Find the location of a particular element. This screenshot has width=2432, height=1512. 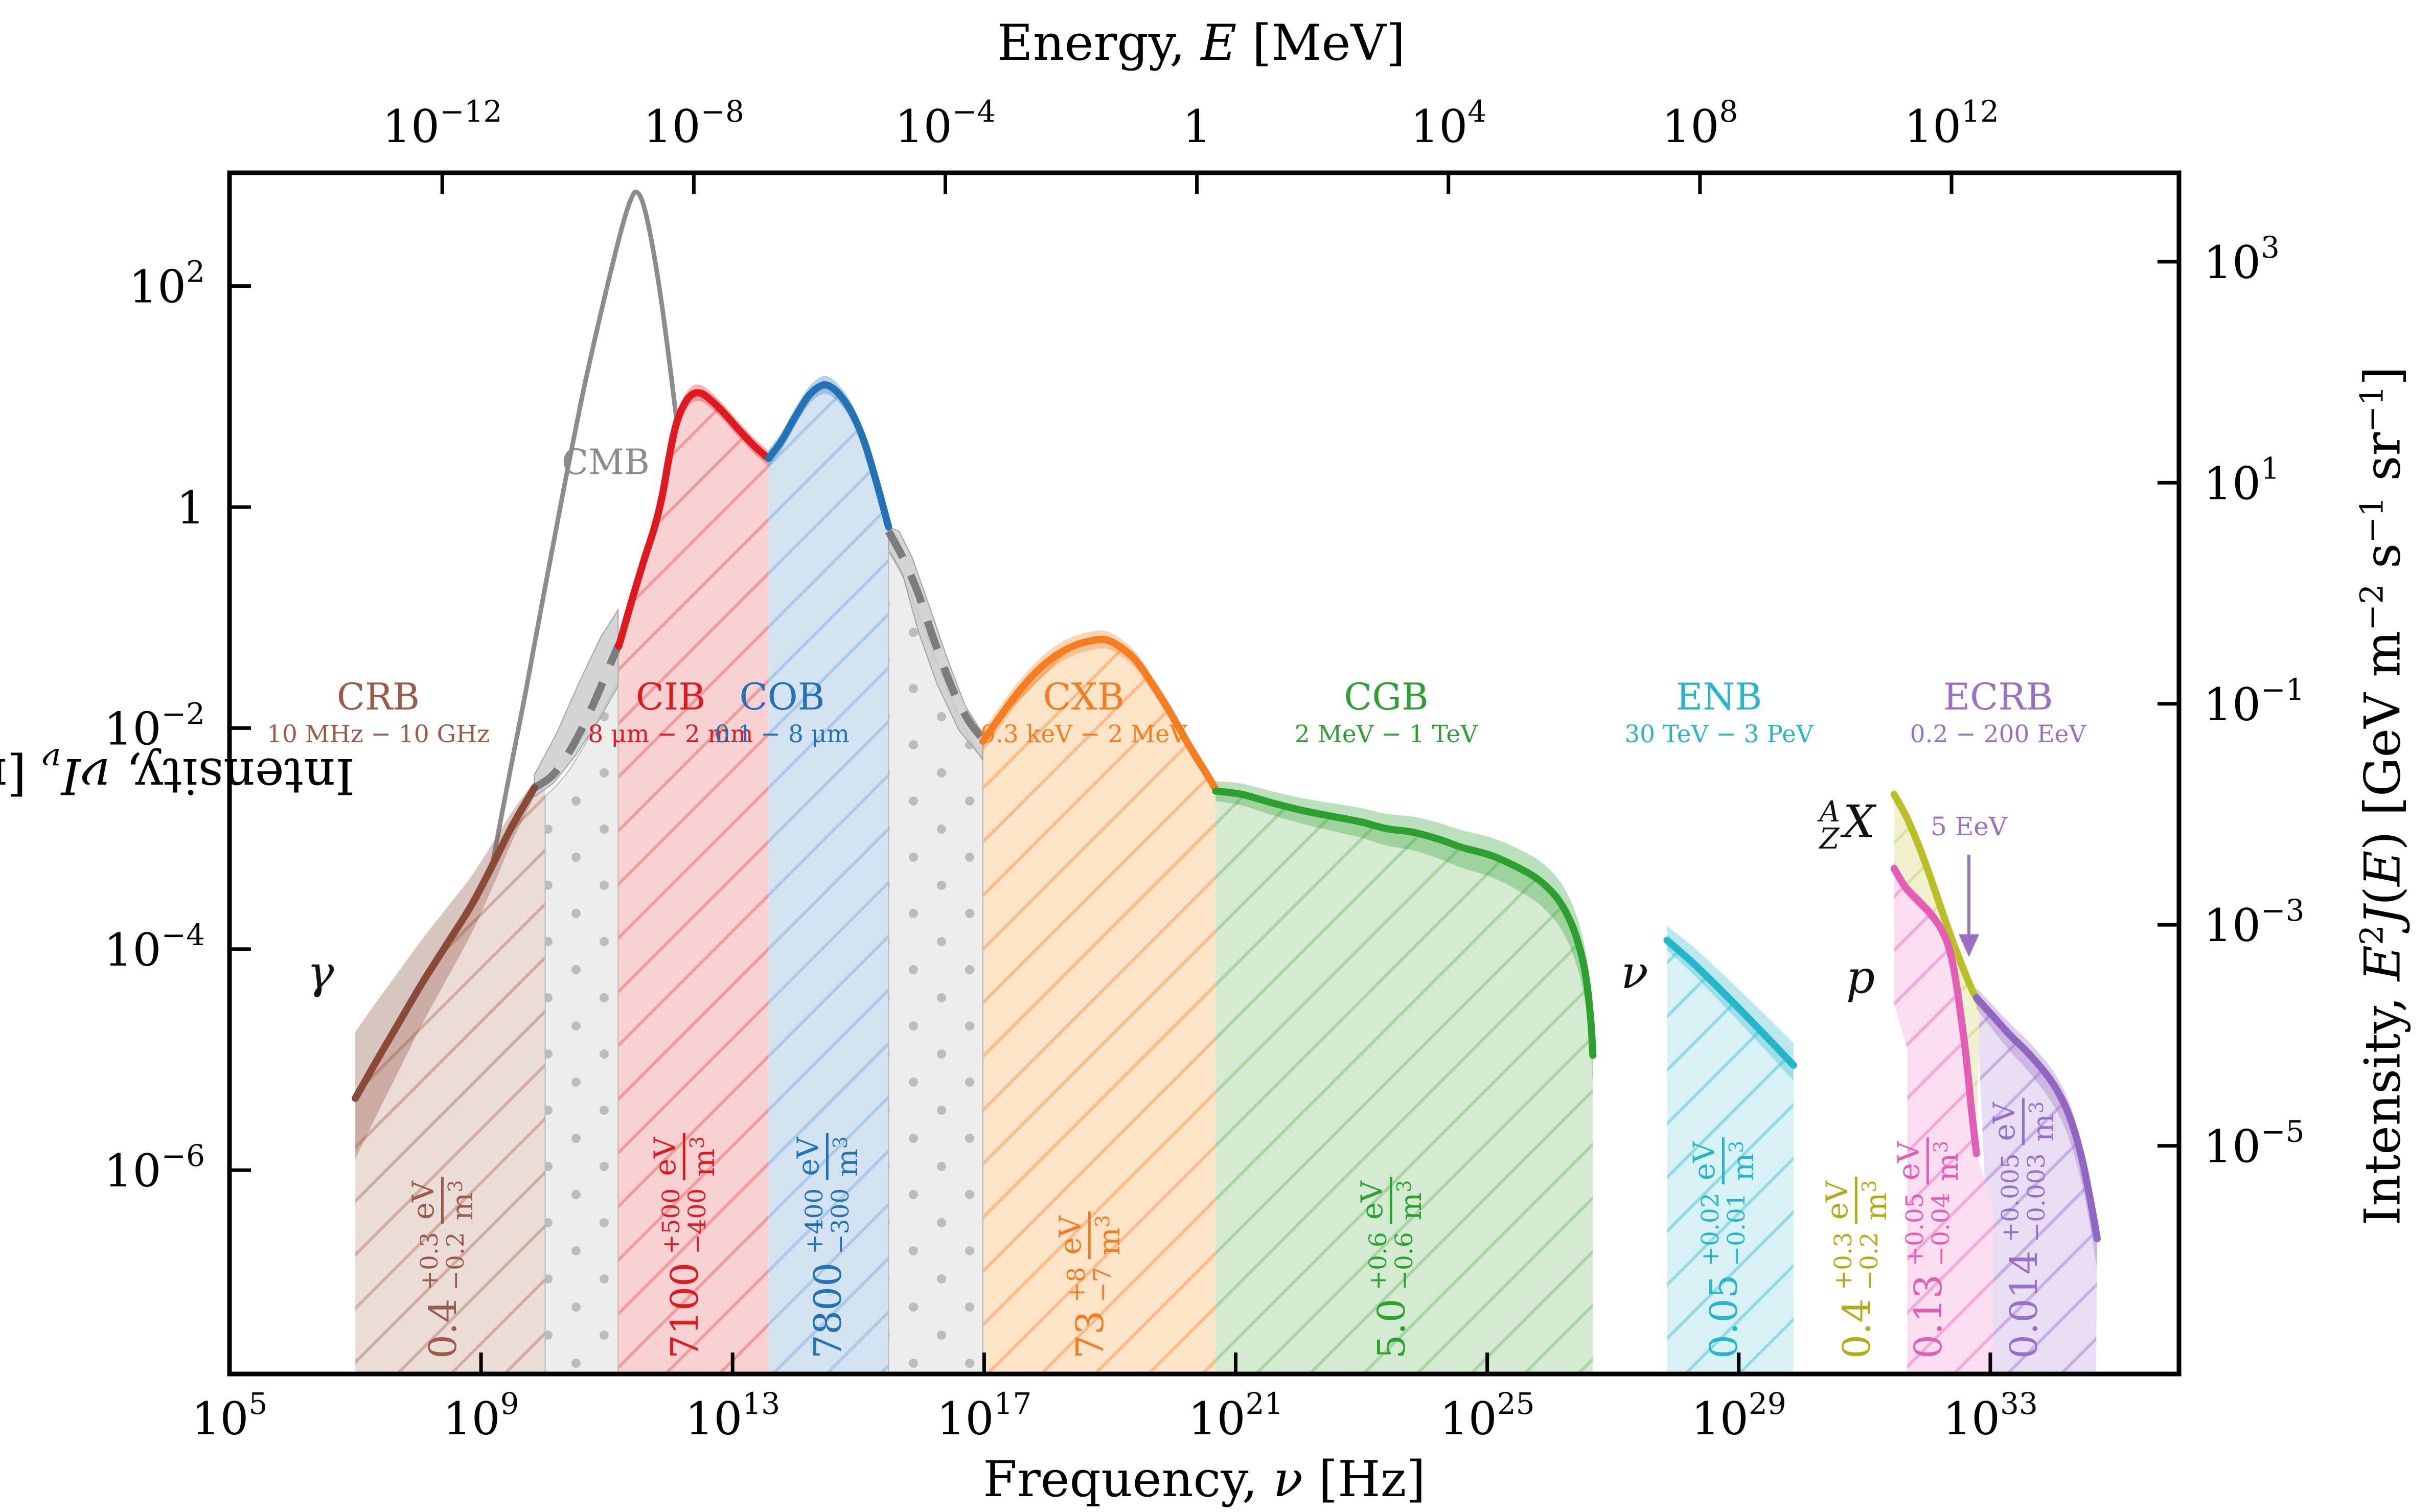

x-axis-tick-label: 10²⁹ is located at coordinates (1739, 1416).